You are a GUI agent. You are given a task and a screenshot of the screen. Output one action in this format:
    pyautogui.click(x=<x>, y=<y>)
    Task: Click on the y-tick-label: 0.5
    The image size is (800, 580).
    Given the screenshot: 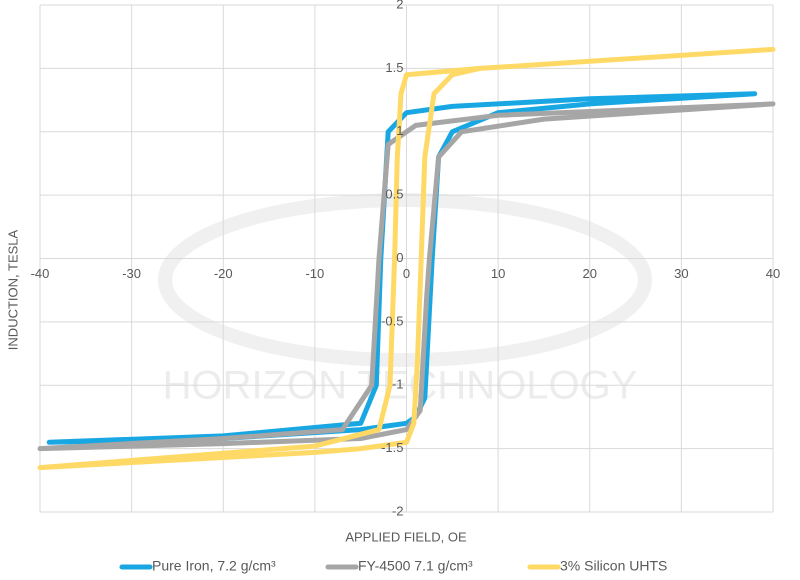 What is the action you would take?
    pyautogui.click(x=394, y=194)
    